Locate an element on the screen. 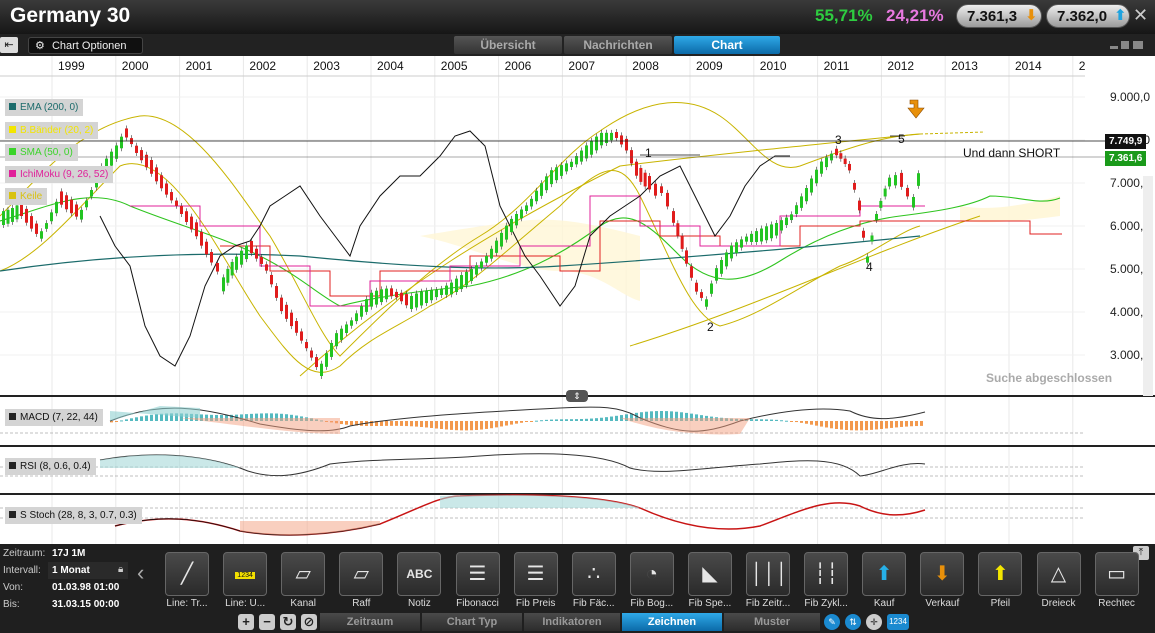 This screenshot has height=633, width=1155. tool-arrow: ⬆ is located at coordinates (1000, 574).